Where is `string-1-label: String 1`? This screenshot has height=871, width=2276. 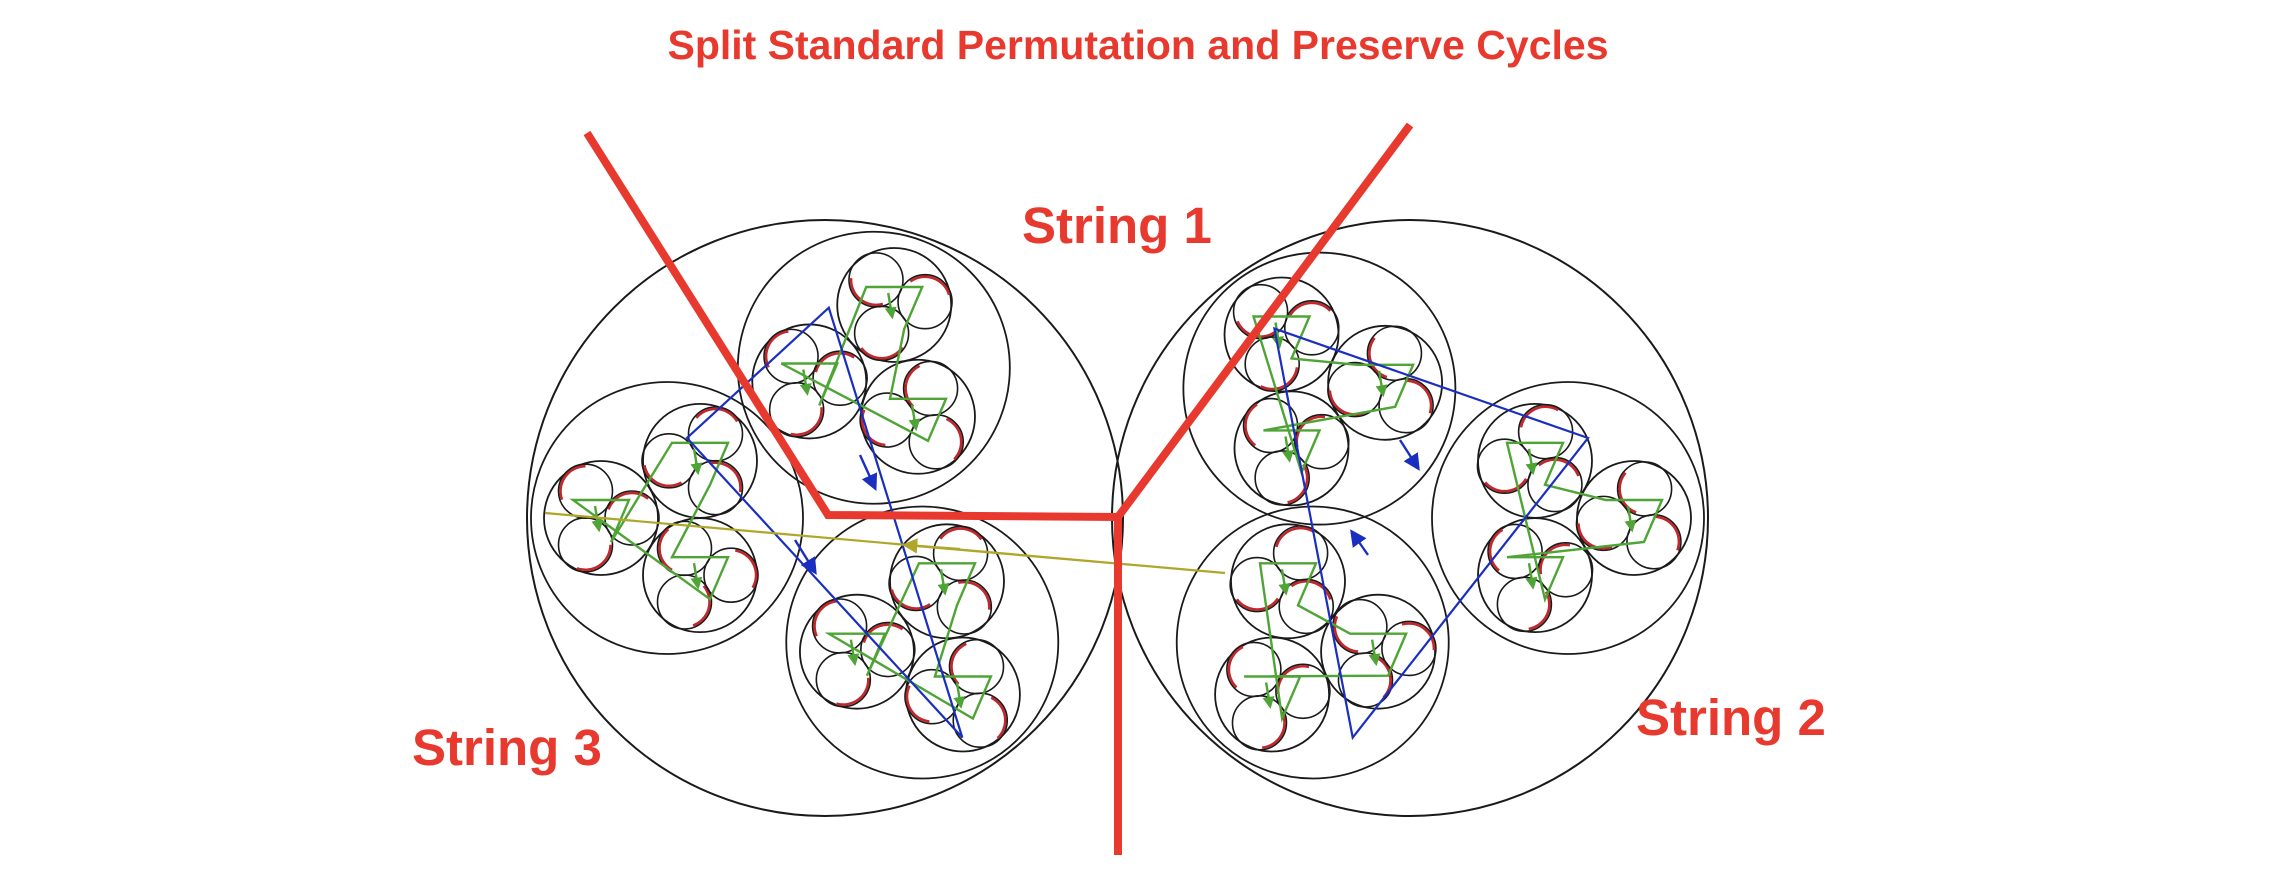 string-1-label: String 1 is located at coordinates (1117, 225).